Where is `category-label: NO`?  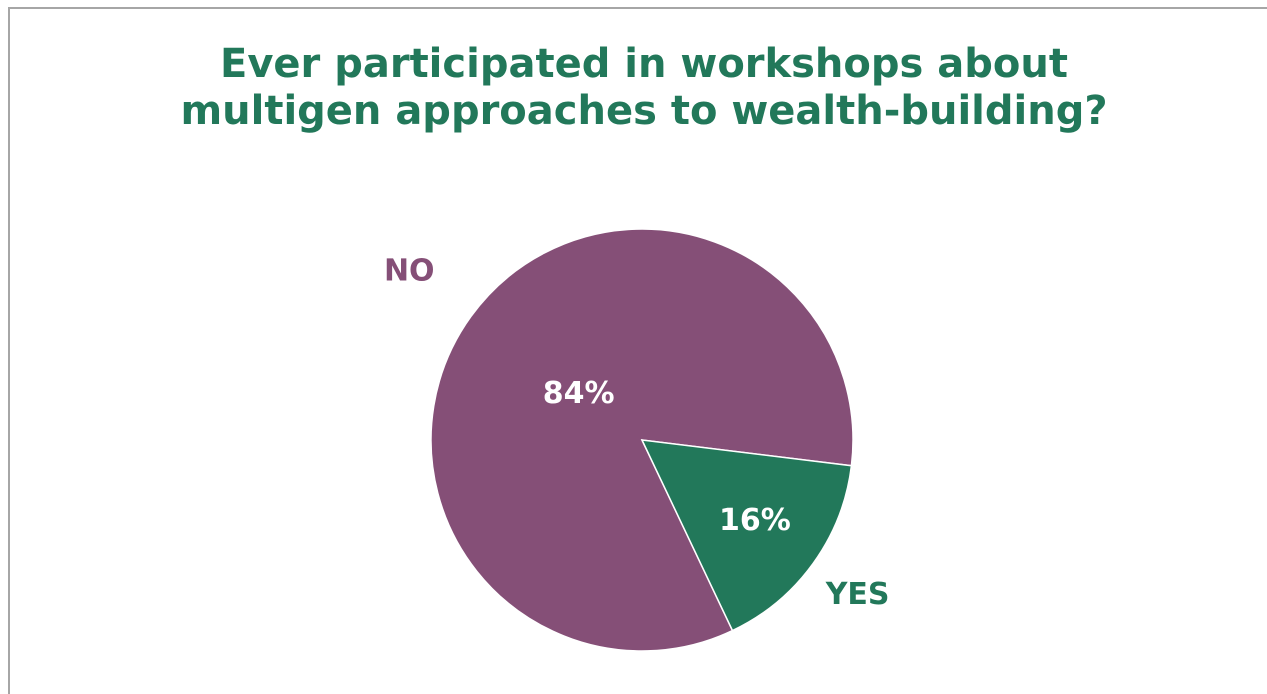
category-label: NO is located at coordinates (409, 271).